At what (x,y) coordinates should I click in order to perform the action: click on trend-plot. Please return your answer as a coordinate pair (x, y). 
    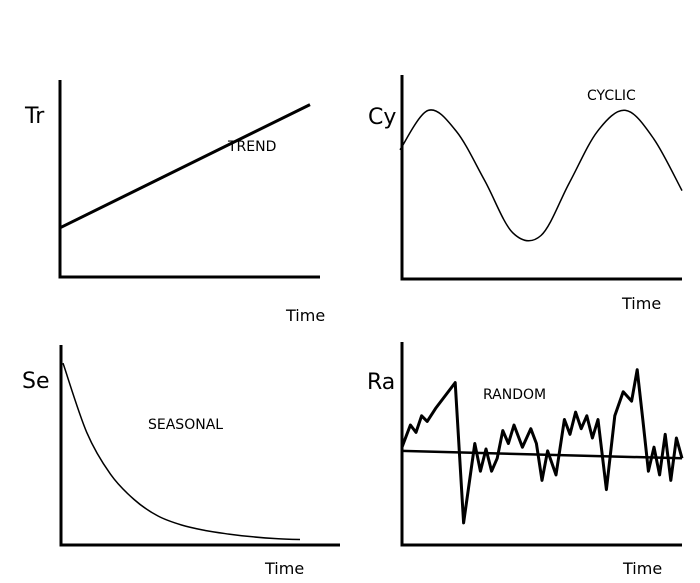
    Looking at the image, I should click on (185, 166).